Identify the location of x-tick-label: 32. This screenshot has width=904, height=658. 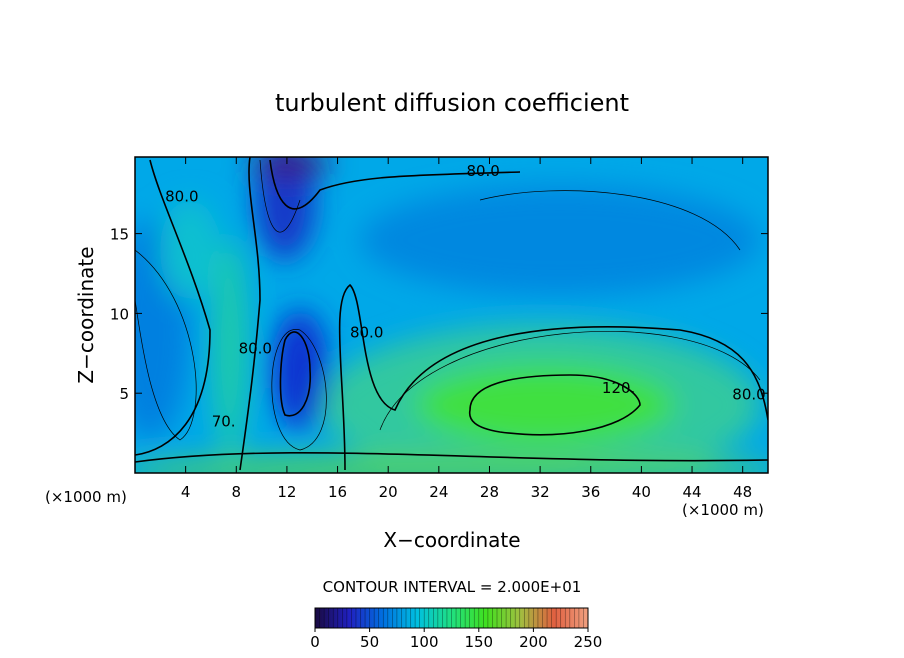
(540, 492).